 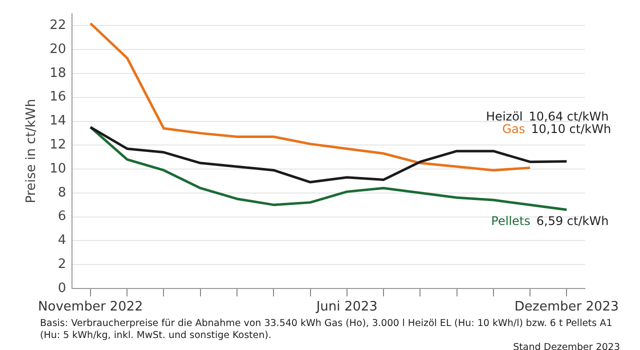 What do you see at coordinates (90, 307) in the screenshot?
I see `x-tick-label: November 2022` at bounding box center [90, 307].